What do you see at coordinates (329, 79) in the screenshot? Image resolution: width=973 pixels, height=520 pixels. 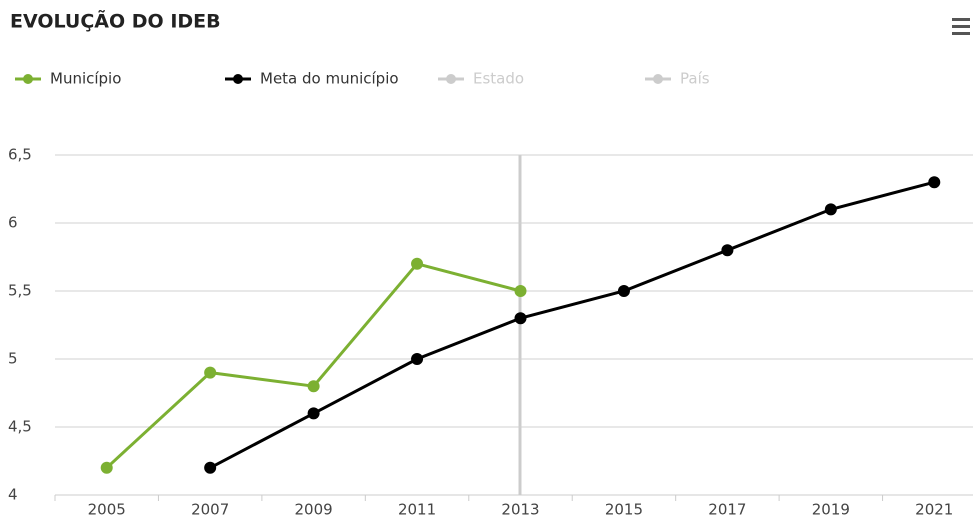 I see `legend-label: Meta do município` at bounding box center [329, 79].